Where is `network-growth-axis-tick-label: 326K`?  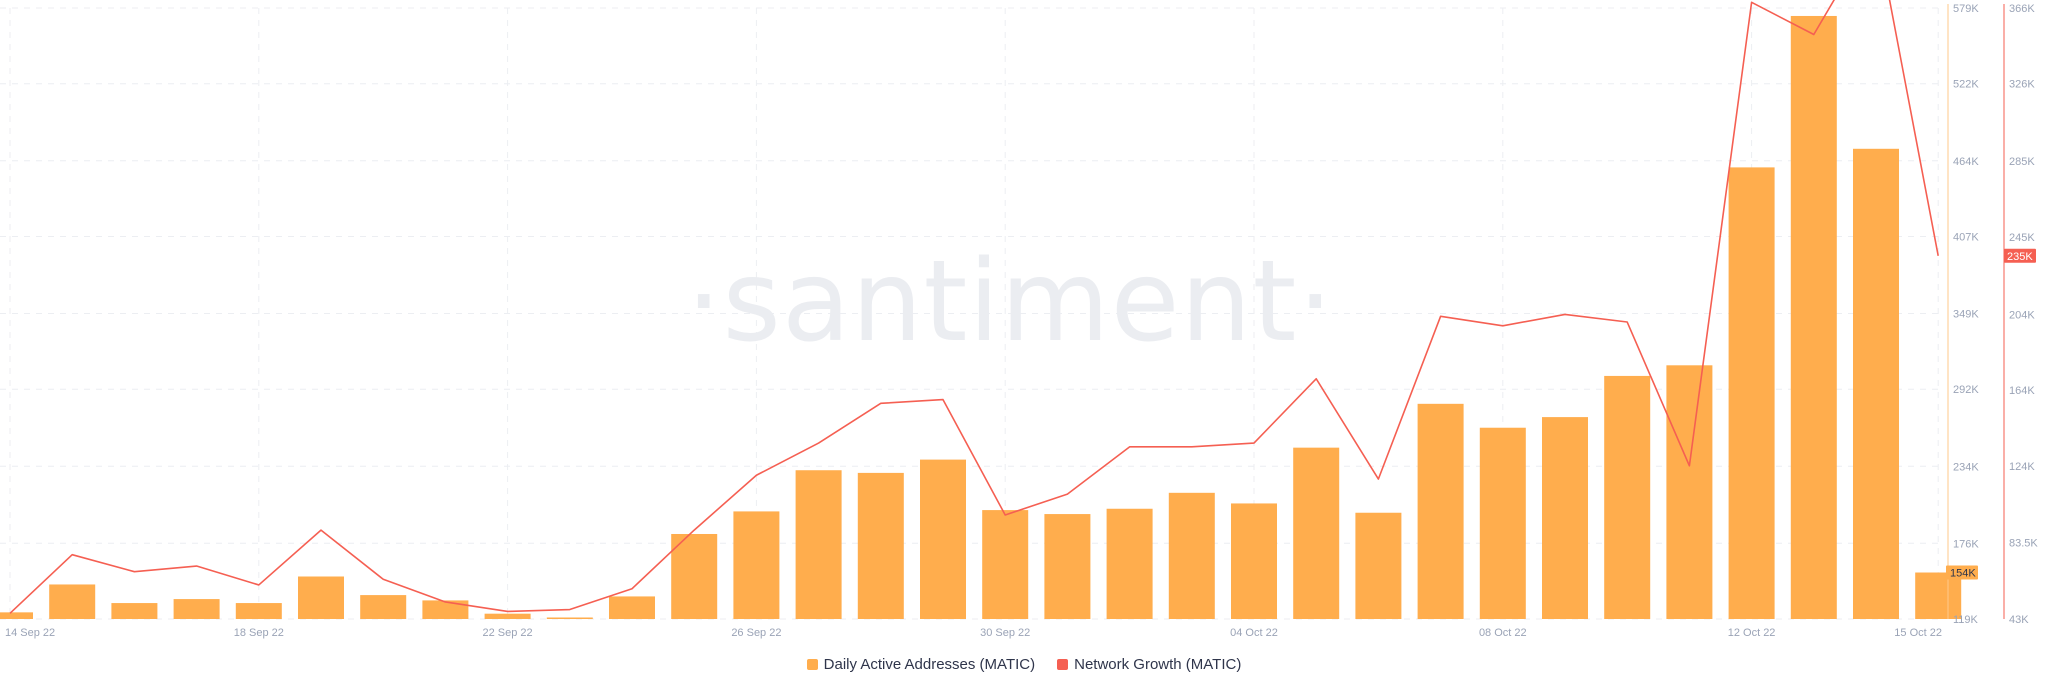
network-growth-axis-tick-label: 326K is located at coordinates (2022, 85).